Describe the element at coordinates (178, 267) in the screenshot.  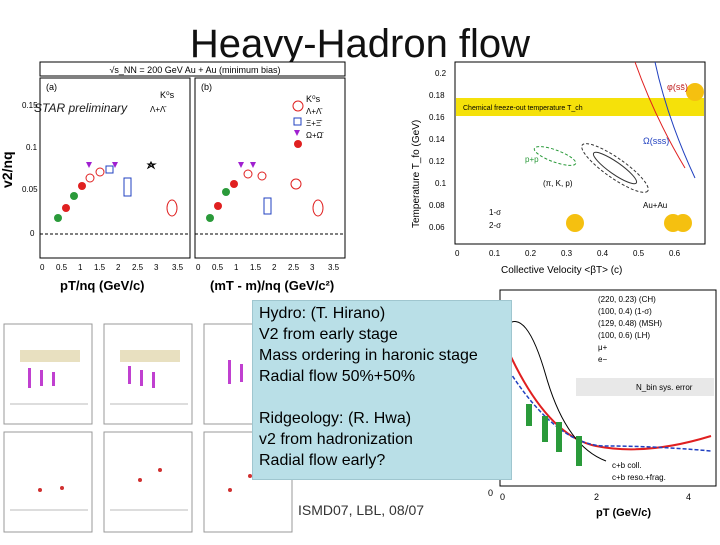
I see `xtick-a-7: 3.5` at that location.